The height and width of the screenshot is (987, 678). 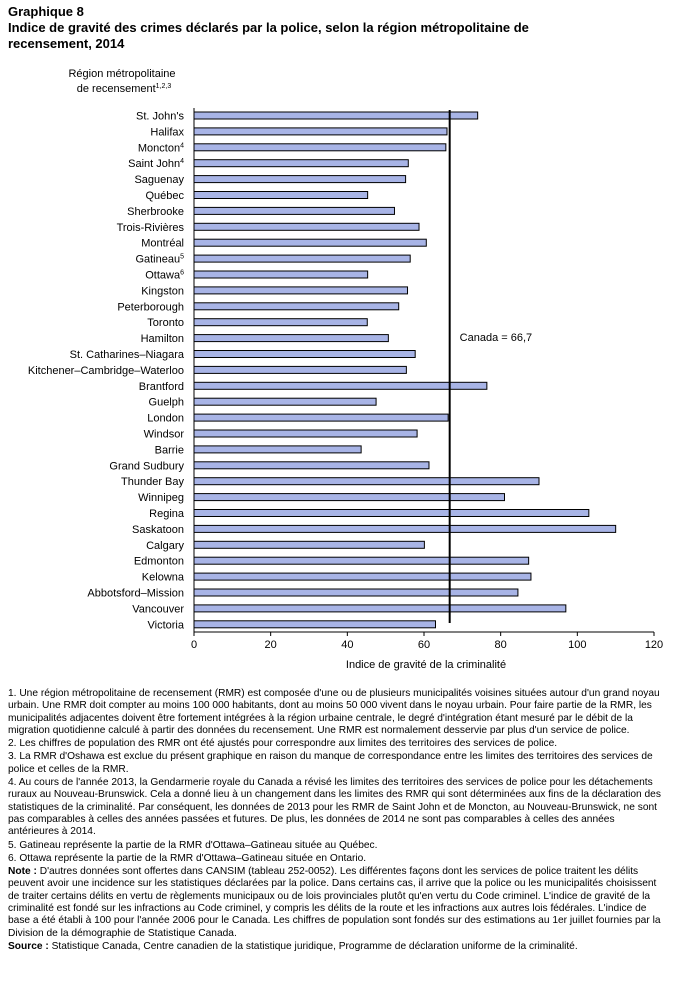 I want to click on canada-reference-label: Canada = 66,7, so click(x=496, y=338).